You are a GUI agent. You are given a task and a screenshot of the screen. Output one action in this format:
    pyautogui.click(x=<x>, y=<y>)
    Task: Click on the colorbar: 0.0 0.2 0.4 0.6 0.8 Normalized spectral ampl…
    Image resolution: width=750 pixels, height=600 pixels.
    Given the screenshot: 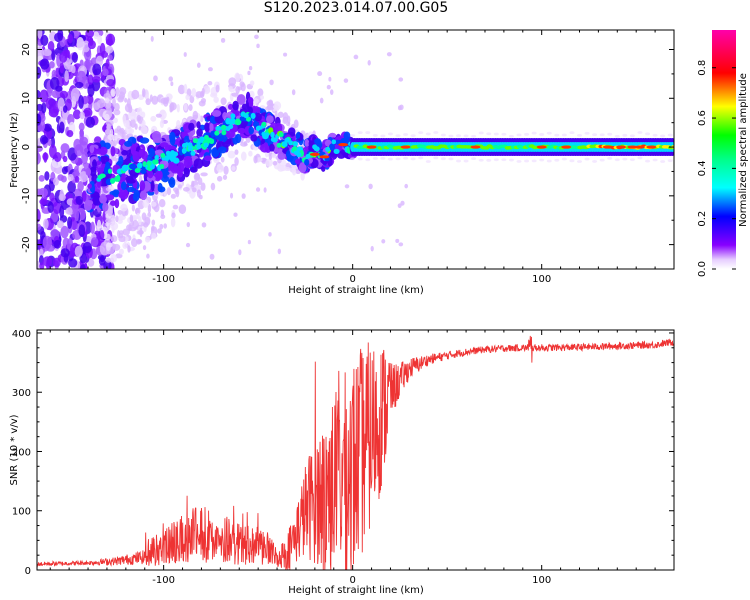 What is the action you would take?
    pyautogui.click(x=723, y=153)
    